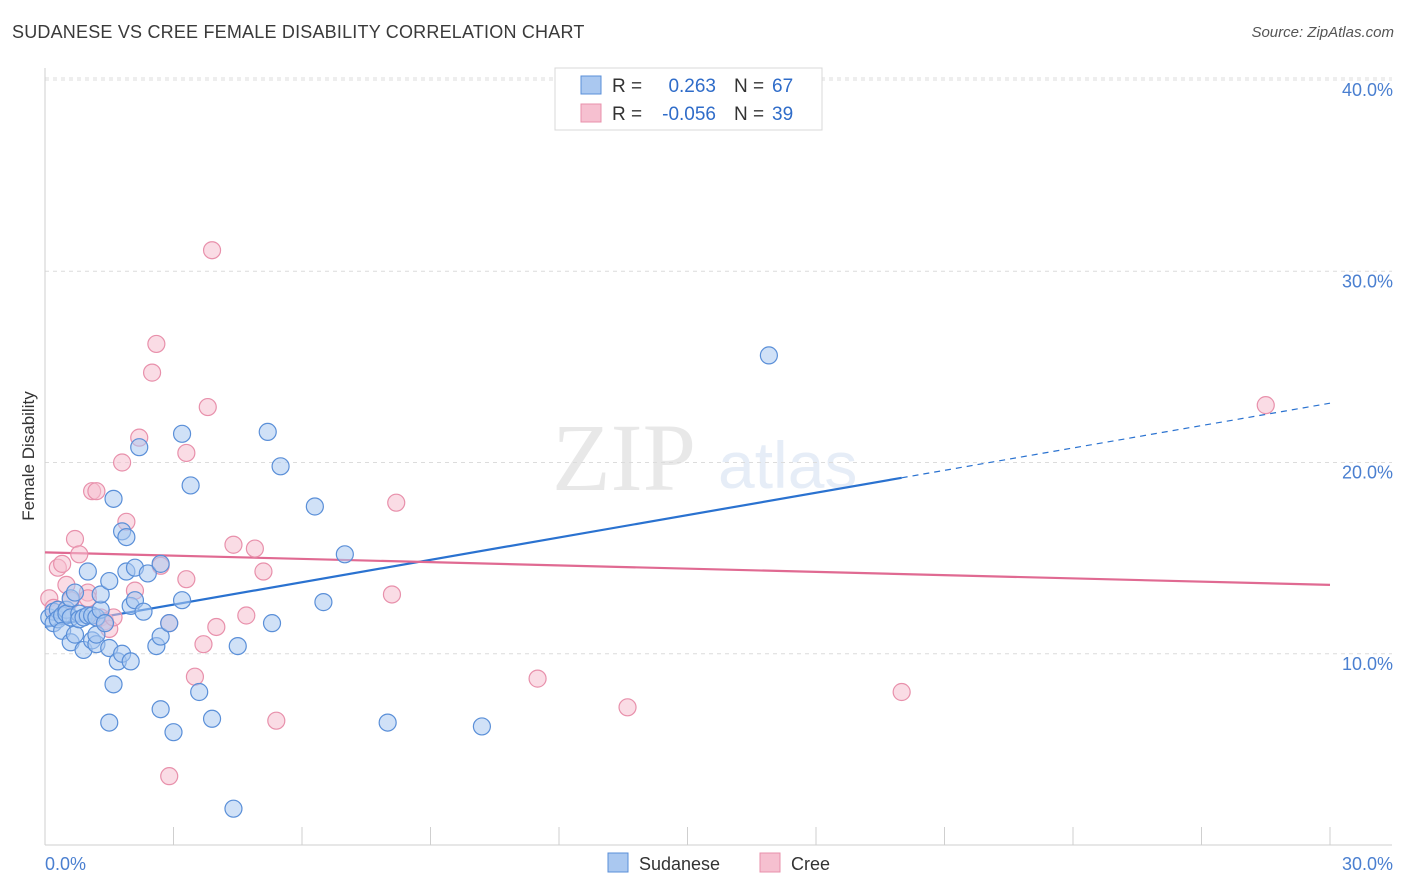 This screenshot has width=1406, height=892. What do you see at coordinates (782, 86) in the screenshot?
I see `legend-n-value-sudanese: 67` at bounding box center [782, 86].